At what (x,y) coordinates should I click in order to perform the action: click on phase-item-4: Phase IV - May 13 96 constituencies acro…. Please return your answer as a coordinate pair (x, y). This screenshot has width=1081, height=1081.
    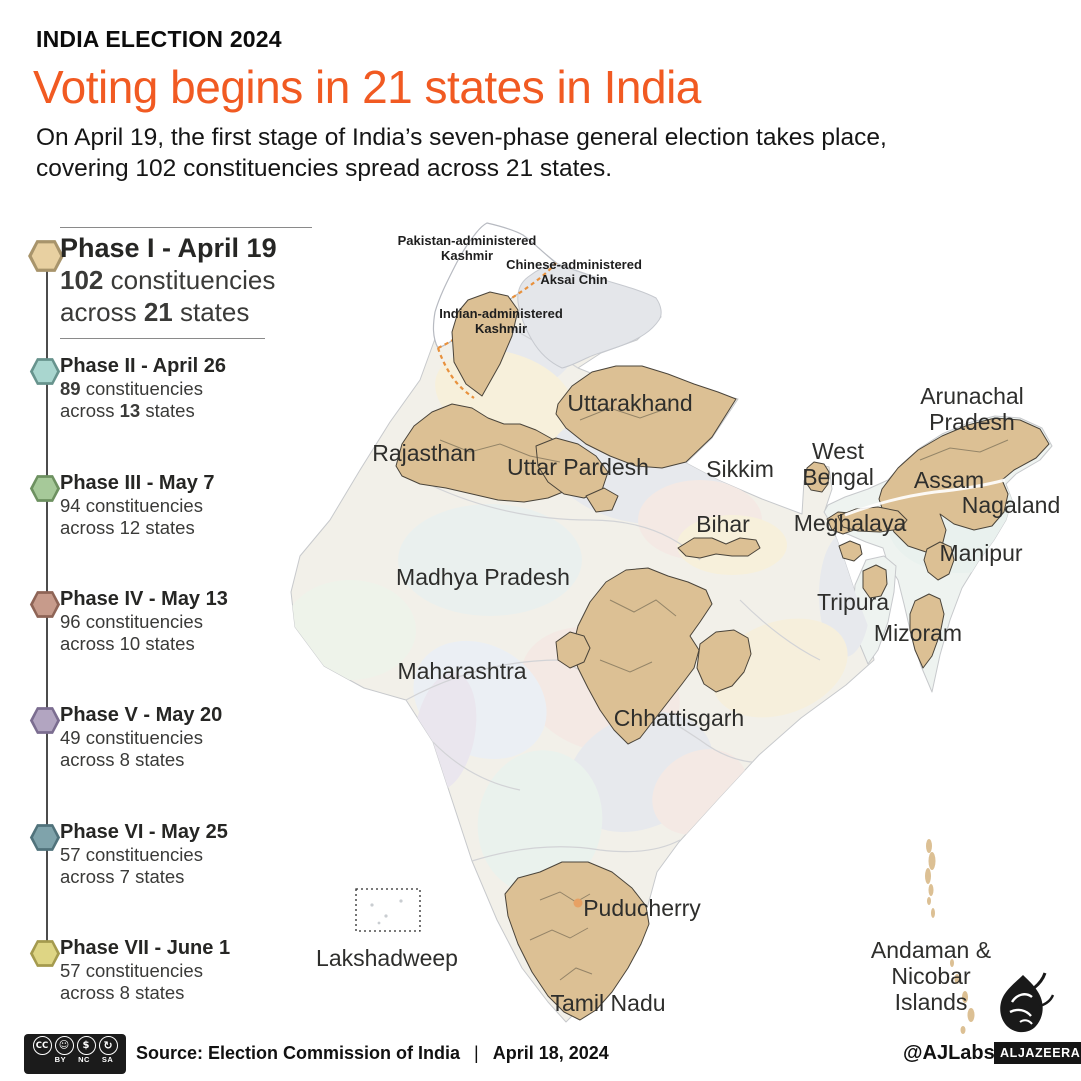
    Looking at the image, I should click on (144, 621).